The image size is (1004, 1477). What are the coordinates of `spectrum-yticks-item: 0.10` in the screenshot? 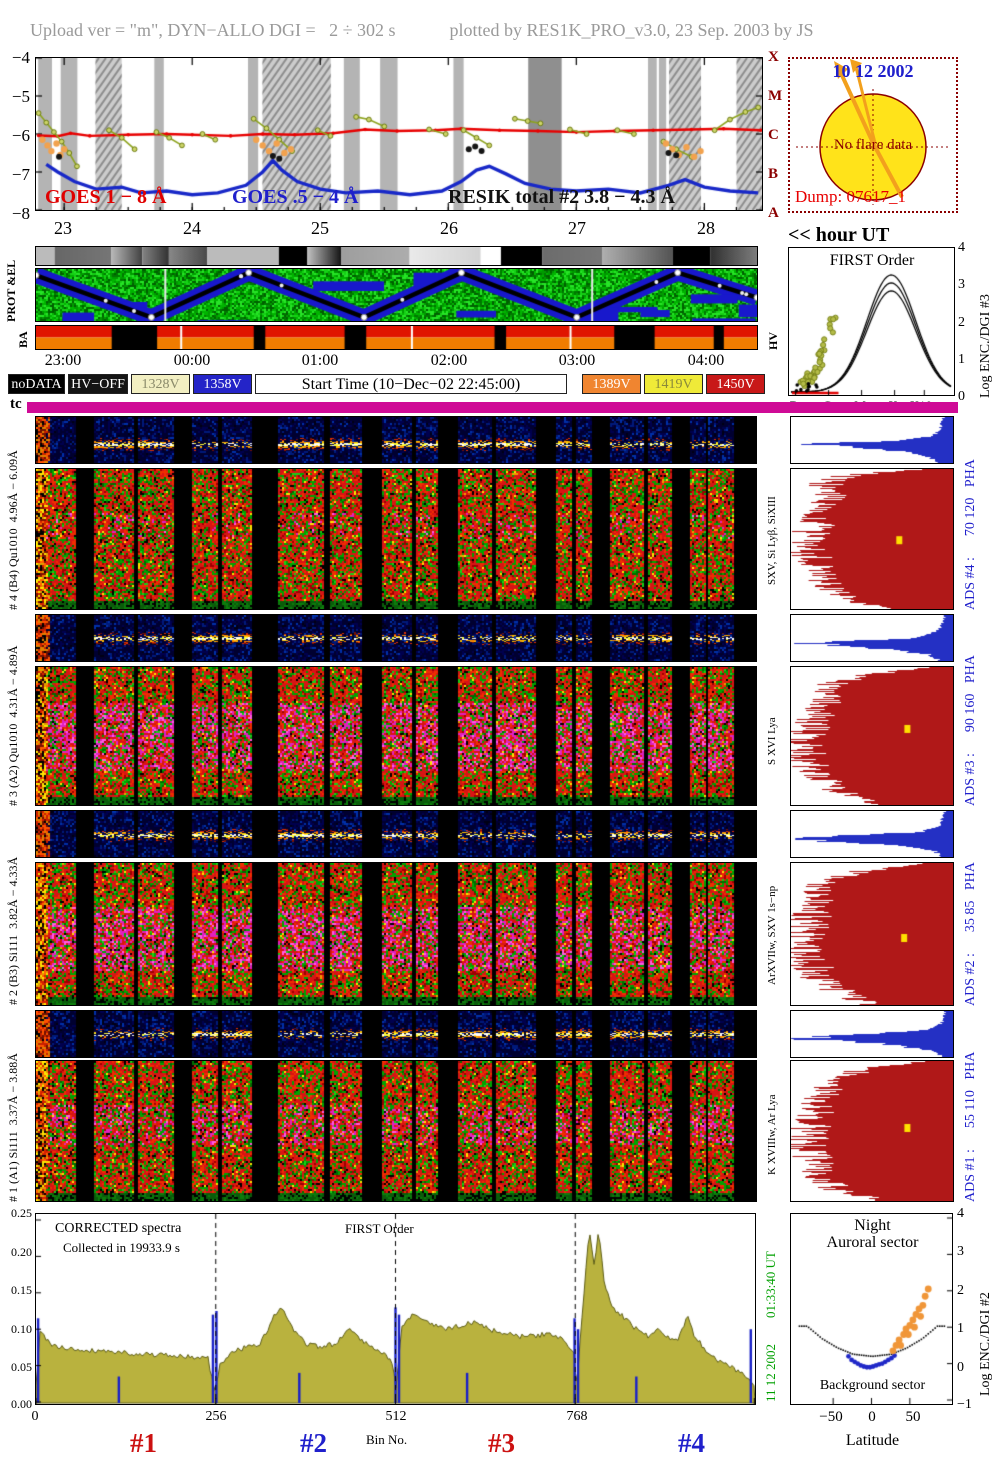 It's located at (21, 1329).